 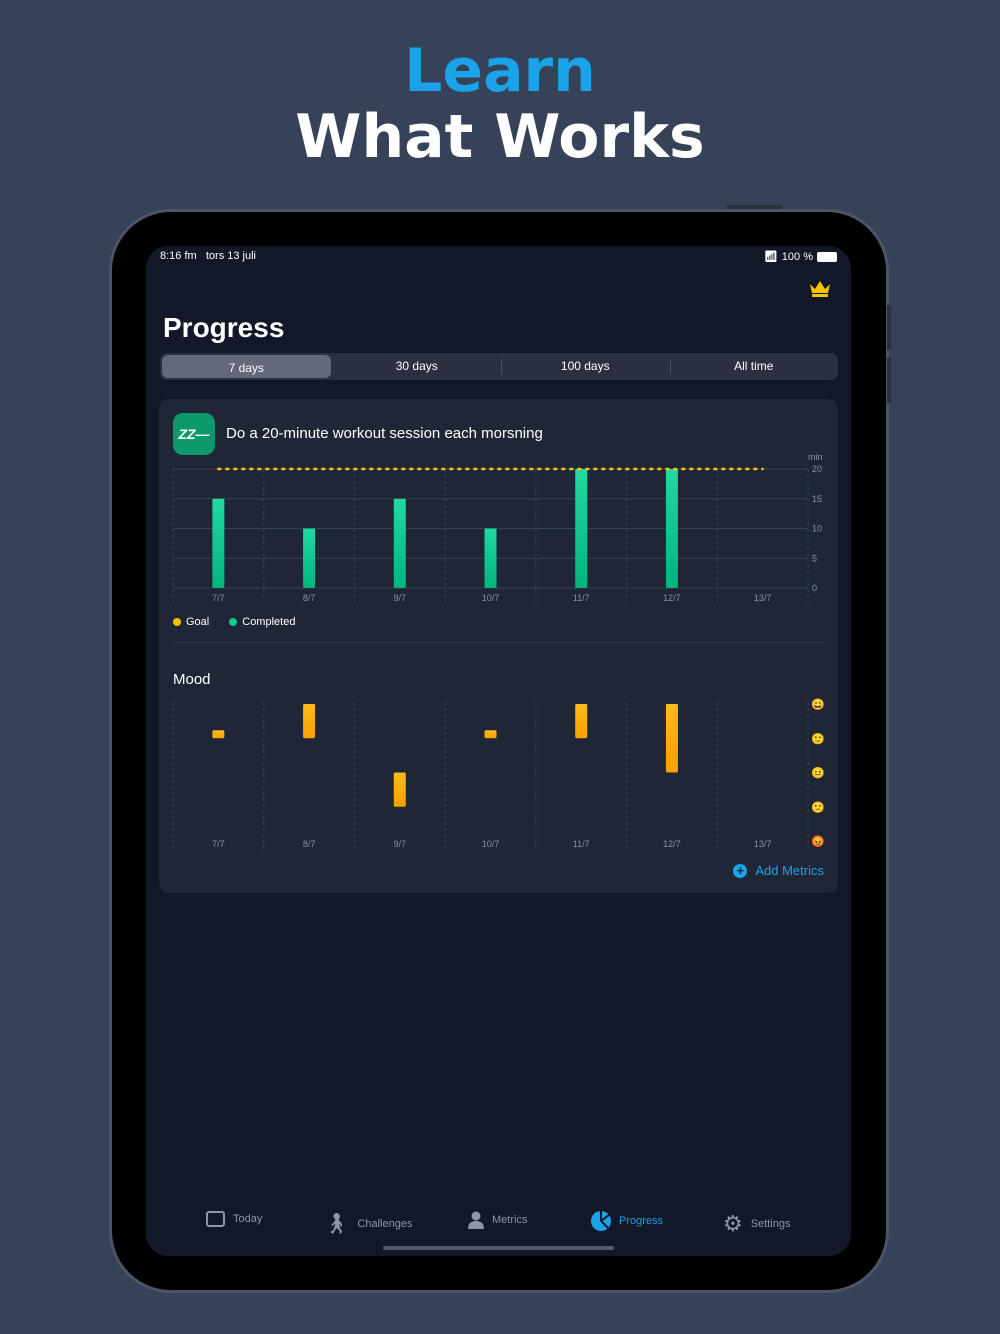 I want to click on period-segmented-control: 7 days 30 days 100 days All time, so click(x=499, y=366).